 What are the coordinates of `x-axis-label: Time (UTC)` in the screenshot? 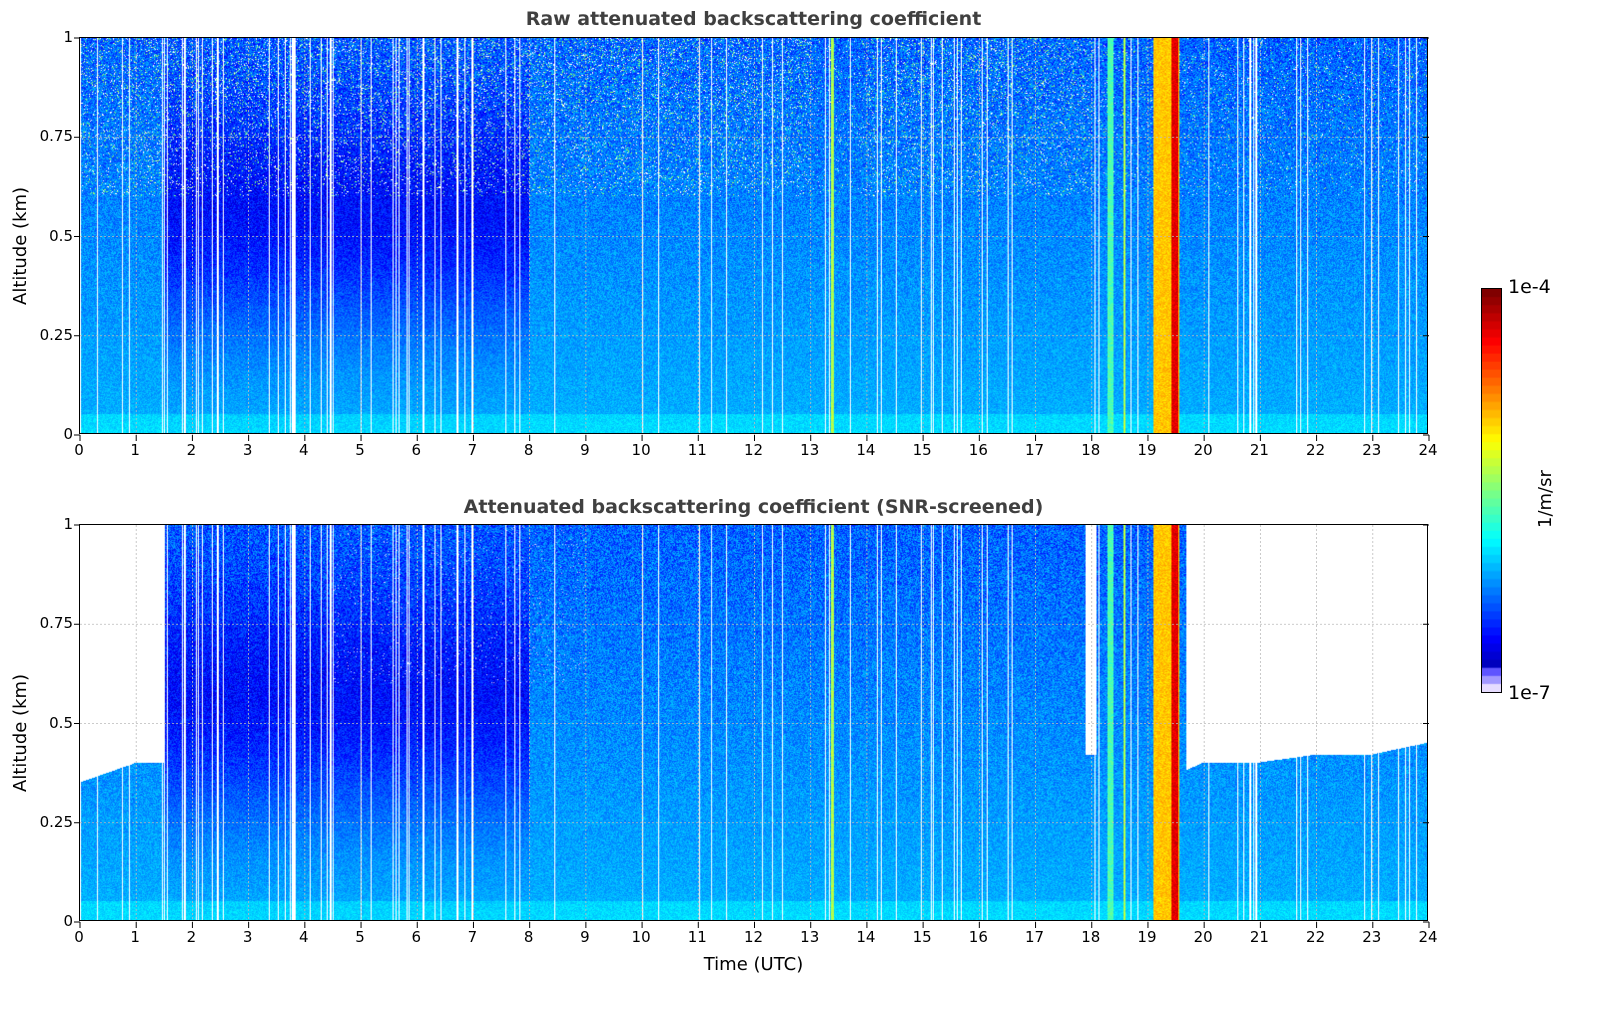 It's located at (753, 964).